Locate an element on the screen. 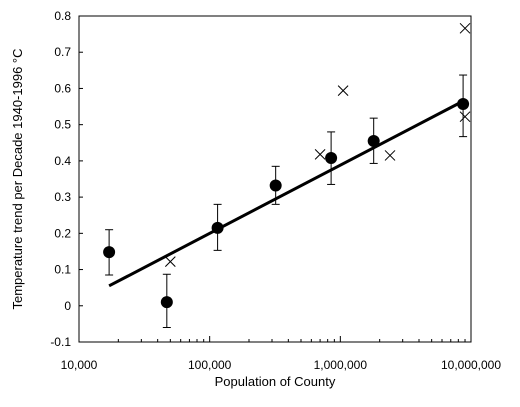 This screenshot has width=520, height=407. y-tick-label: 0.6 is located at coordinates (62, 88).